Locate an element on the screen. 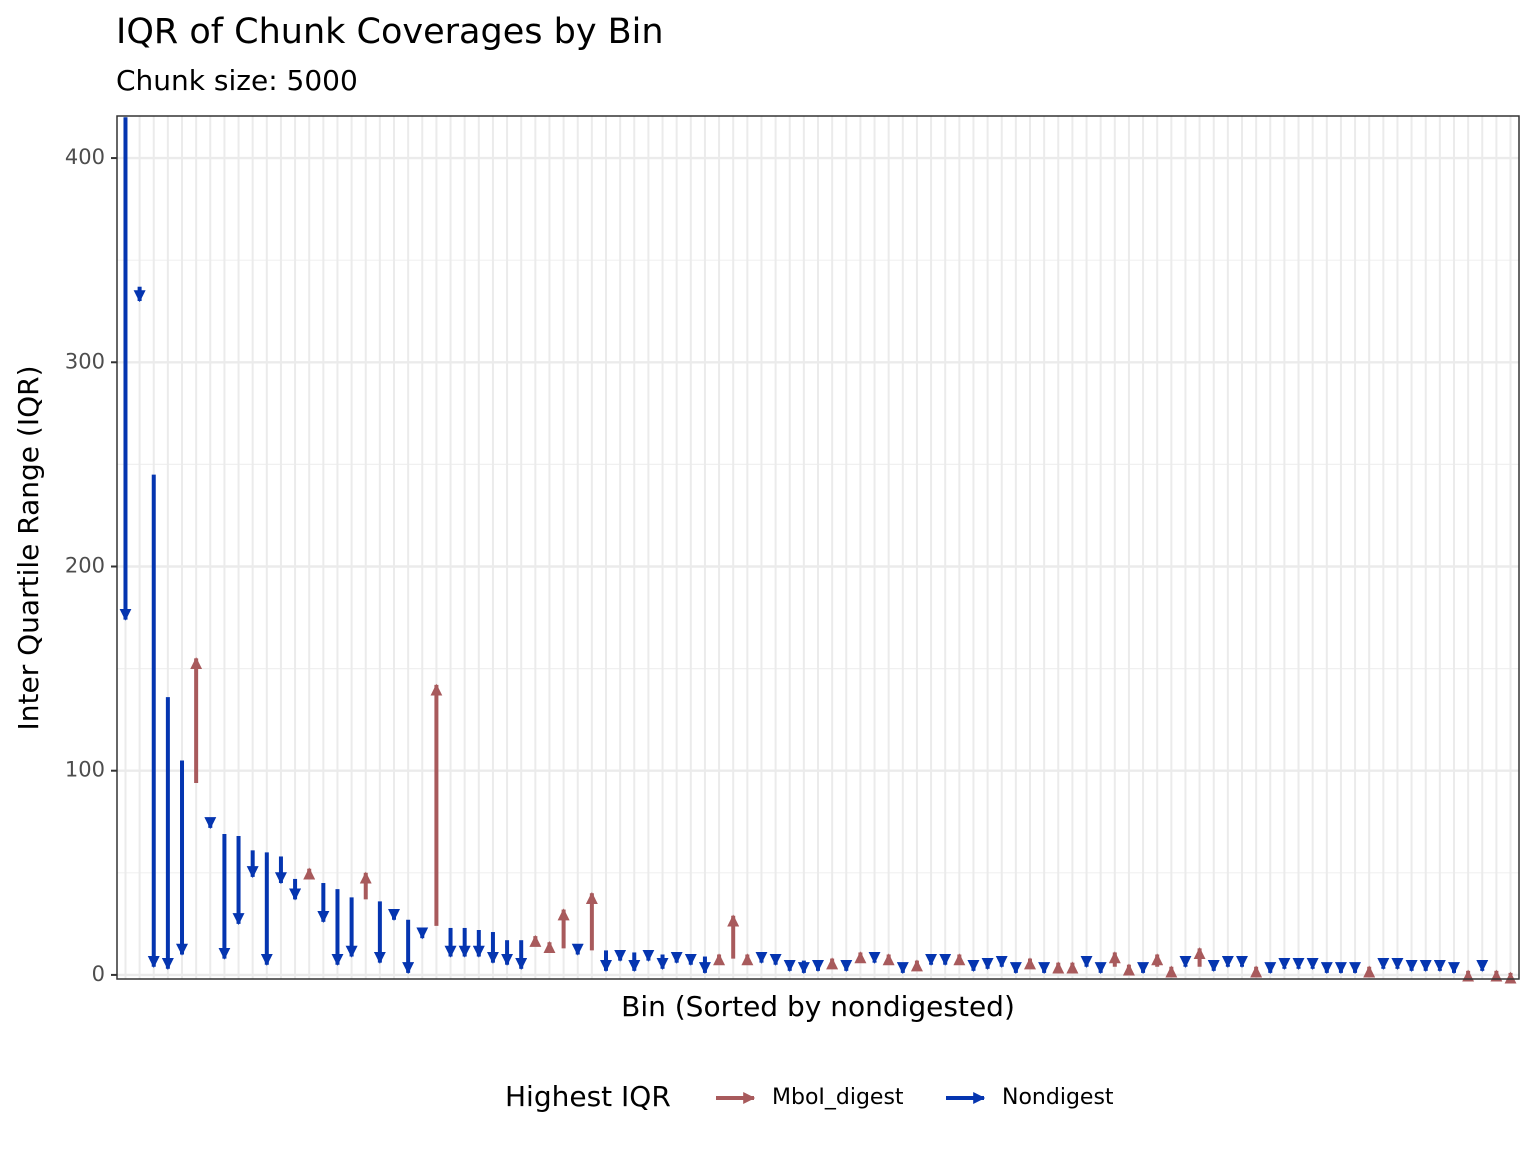  y-tick-label: 300 is located at coordinates (85, 361).